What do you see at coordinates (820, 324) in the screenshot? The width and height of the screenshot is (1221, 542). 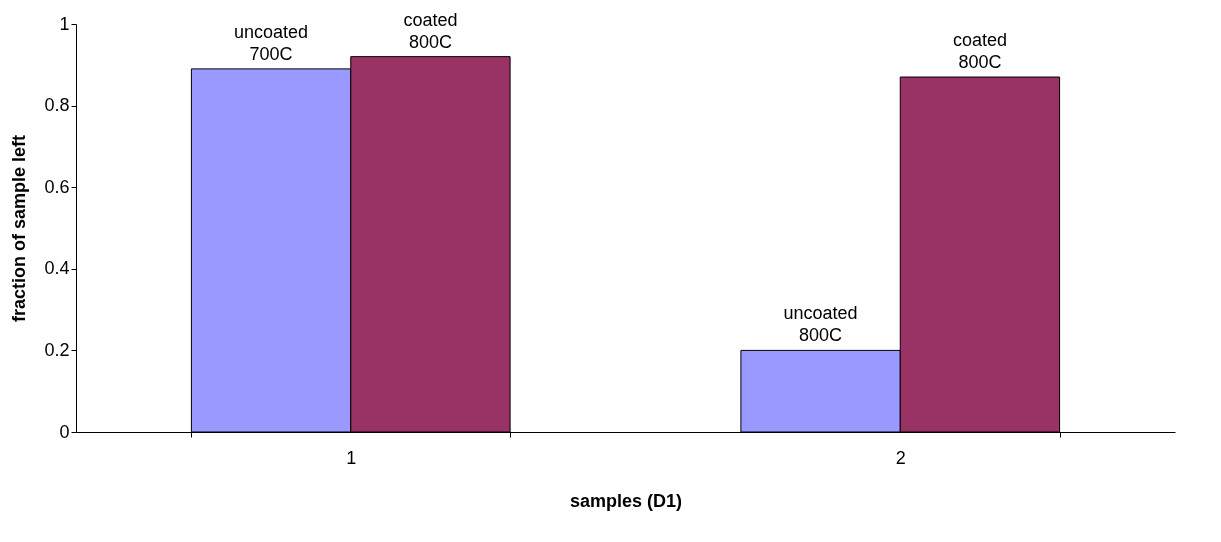 I see `annotation: uncoated 800C` at bounding box center [820, 324].